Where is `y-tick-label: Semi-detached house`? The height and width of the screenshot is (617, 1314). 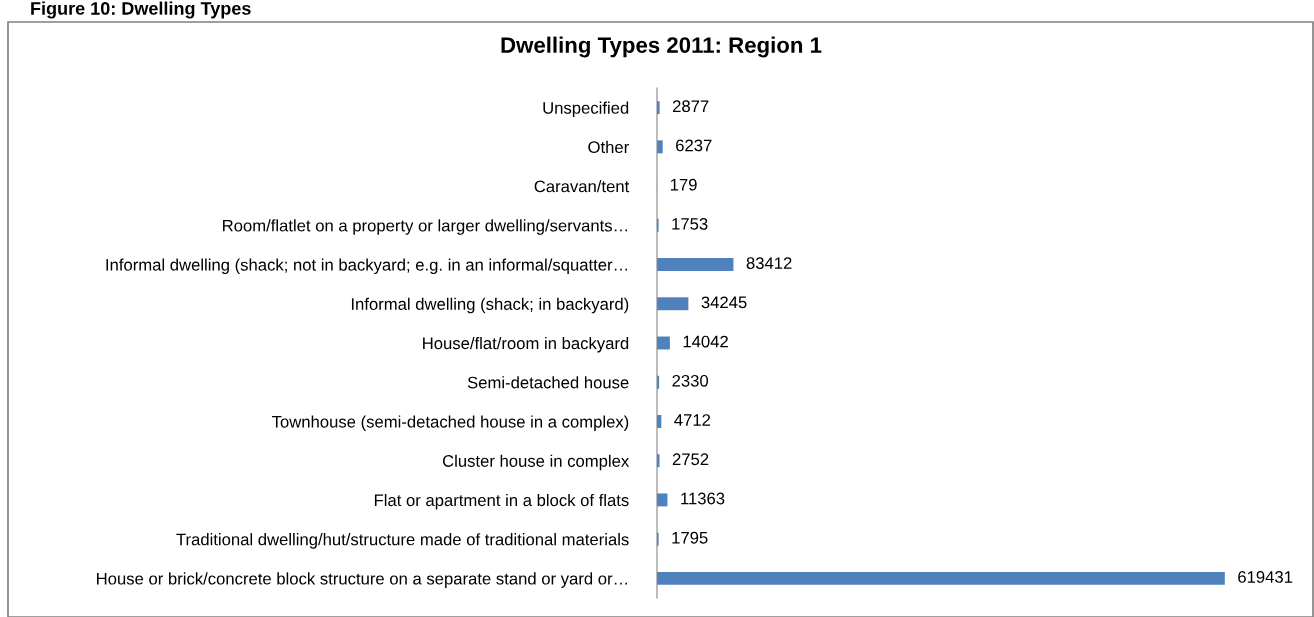
y-tick-label: Semi-detached house is located at coordinates (548, 382).